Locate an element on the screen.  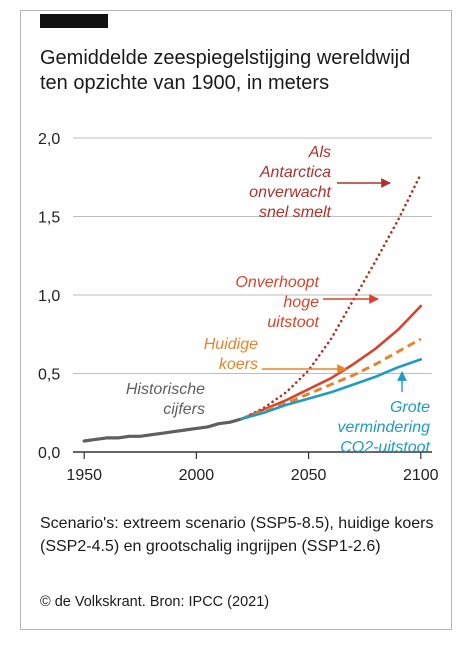
series-label-1-line-1: Antarctica is located at coordinates (295, 172).